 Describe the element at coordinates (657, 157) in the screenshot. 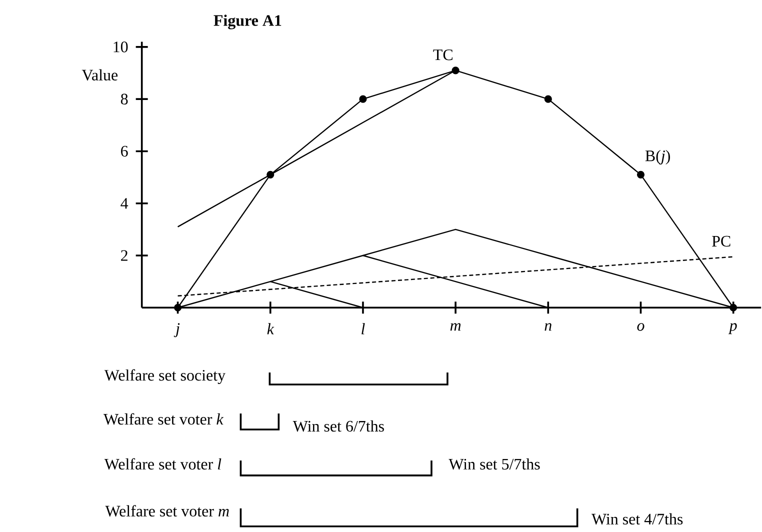

I see `series-label: B(j)` at that location.